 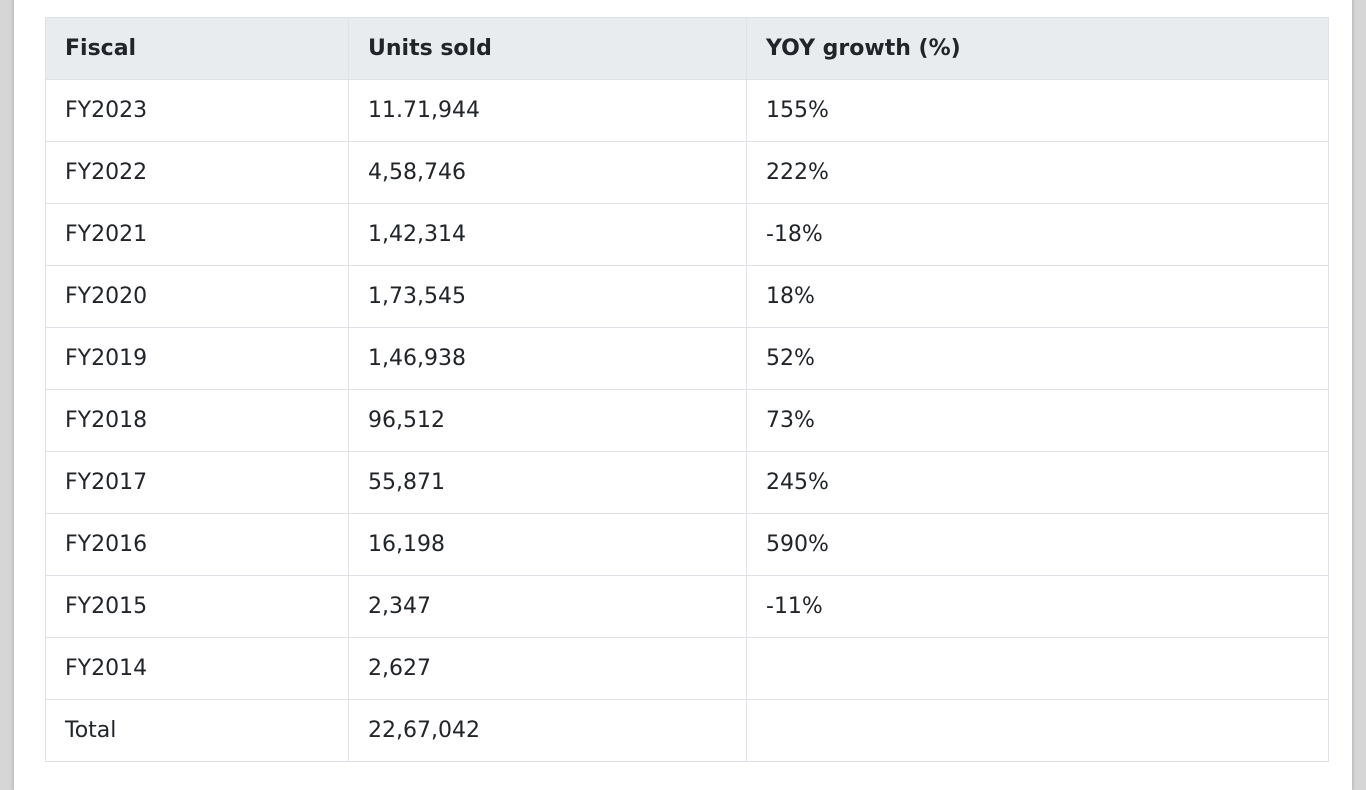 What do you see at coordinates (197, 420) in the screenshot?
I see `table-cell: FY2018` at bounding box center [197, 420].